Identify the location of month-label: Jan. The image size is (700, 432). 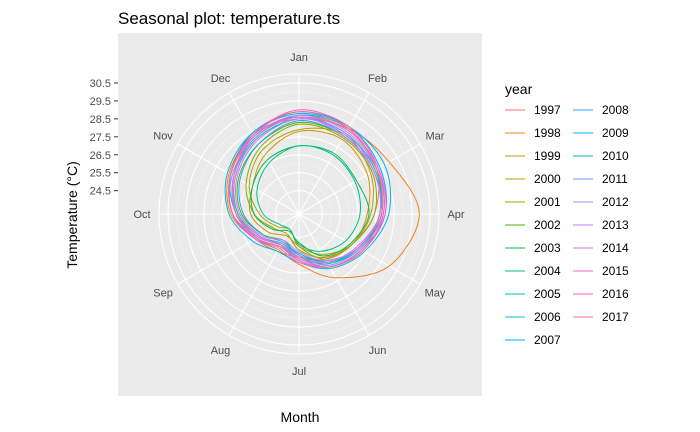
(299, 58).